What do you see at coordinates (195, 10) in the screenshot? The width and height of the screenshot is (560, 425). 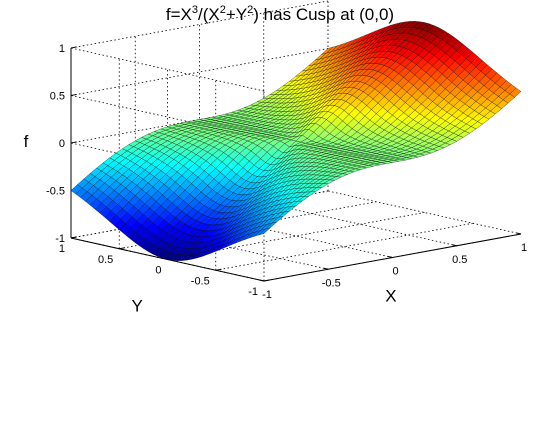 I see `title-superscript: 3` at bounding box center [195, 10].